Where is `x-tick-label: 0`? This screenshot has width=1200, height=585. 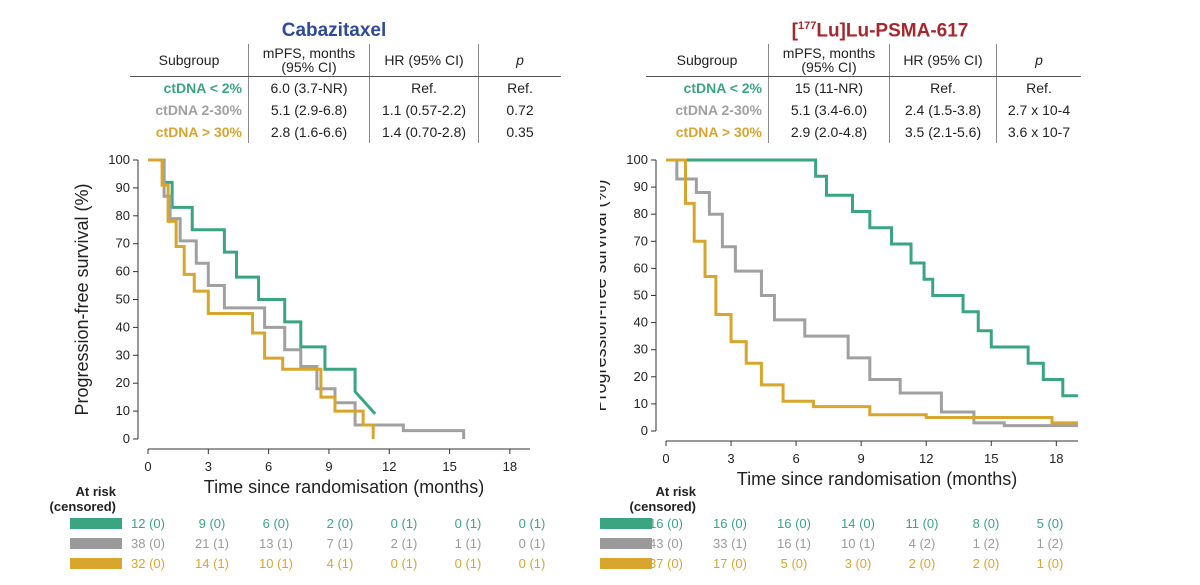
x-tick-label: 0 is located at coordinates (147, 466).